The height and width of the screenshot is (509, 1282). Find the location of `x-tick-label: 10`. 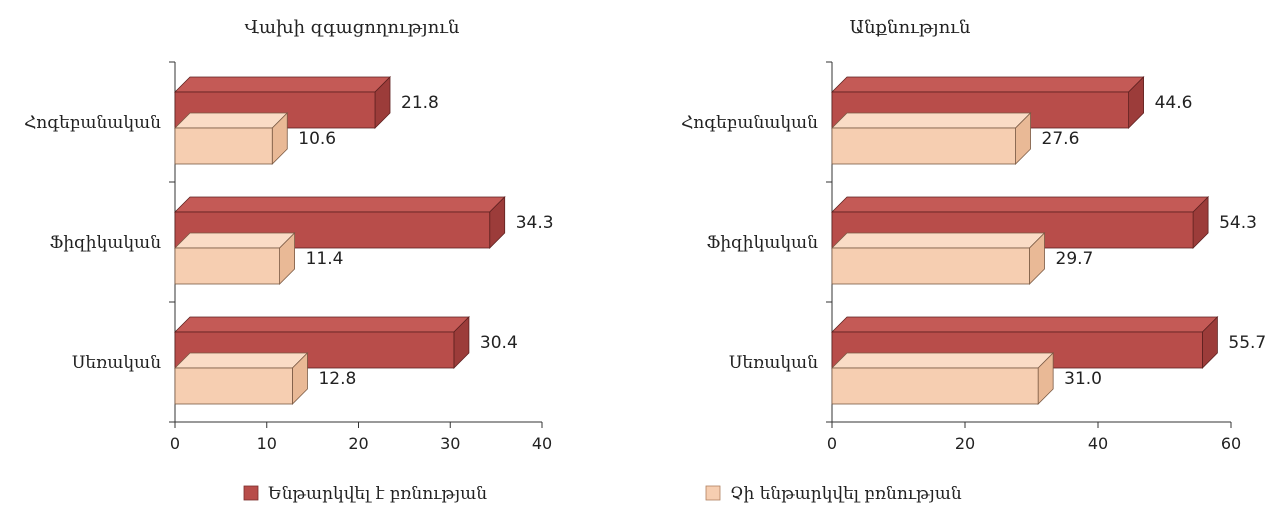

x-tick-label: 10 is located at coordinates (267, 443).